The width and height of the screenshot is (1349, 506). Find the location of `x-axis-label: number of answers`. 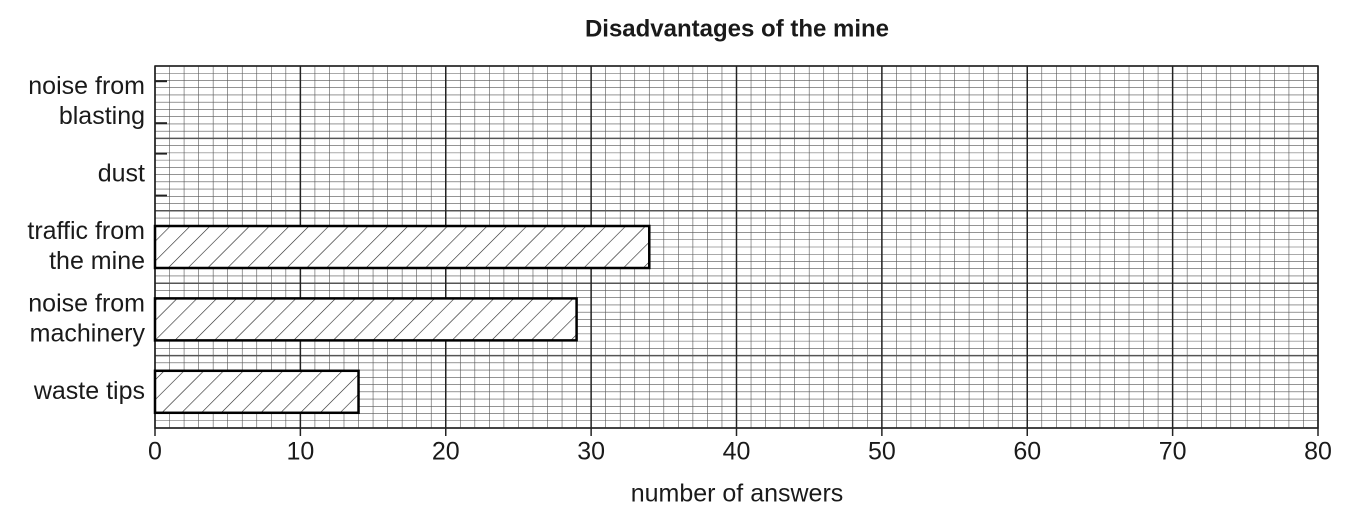

x-axis-label: number of answers is located at coordinates (737, 493).